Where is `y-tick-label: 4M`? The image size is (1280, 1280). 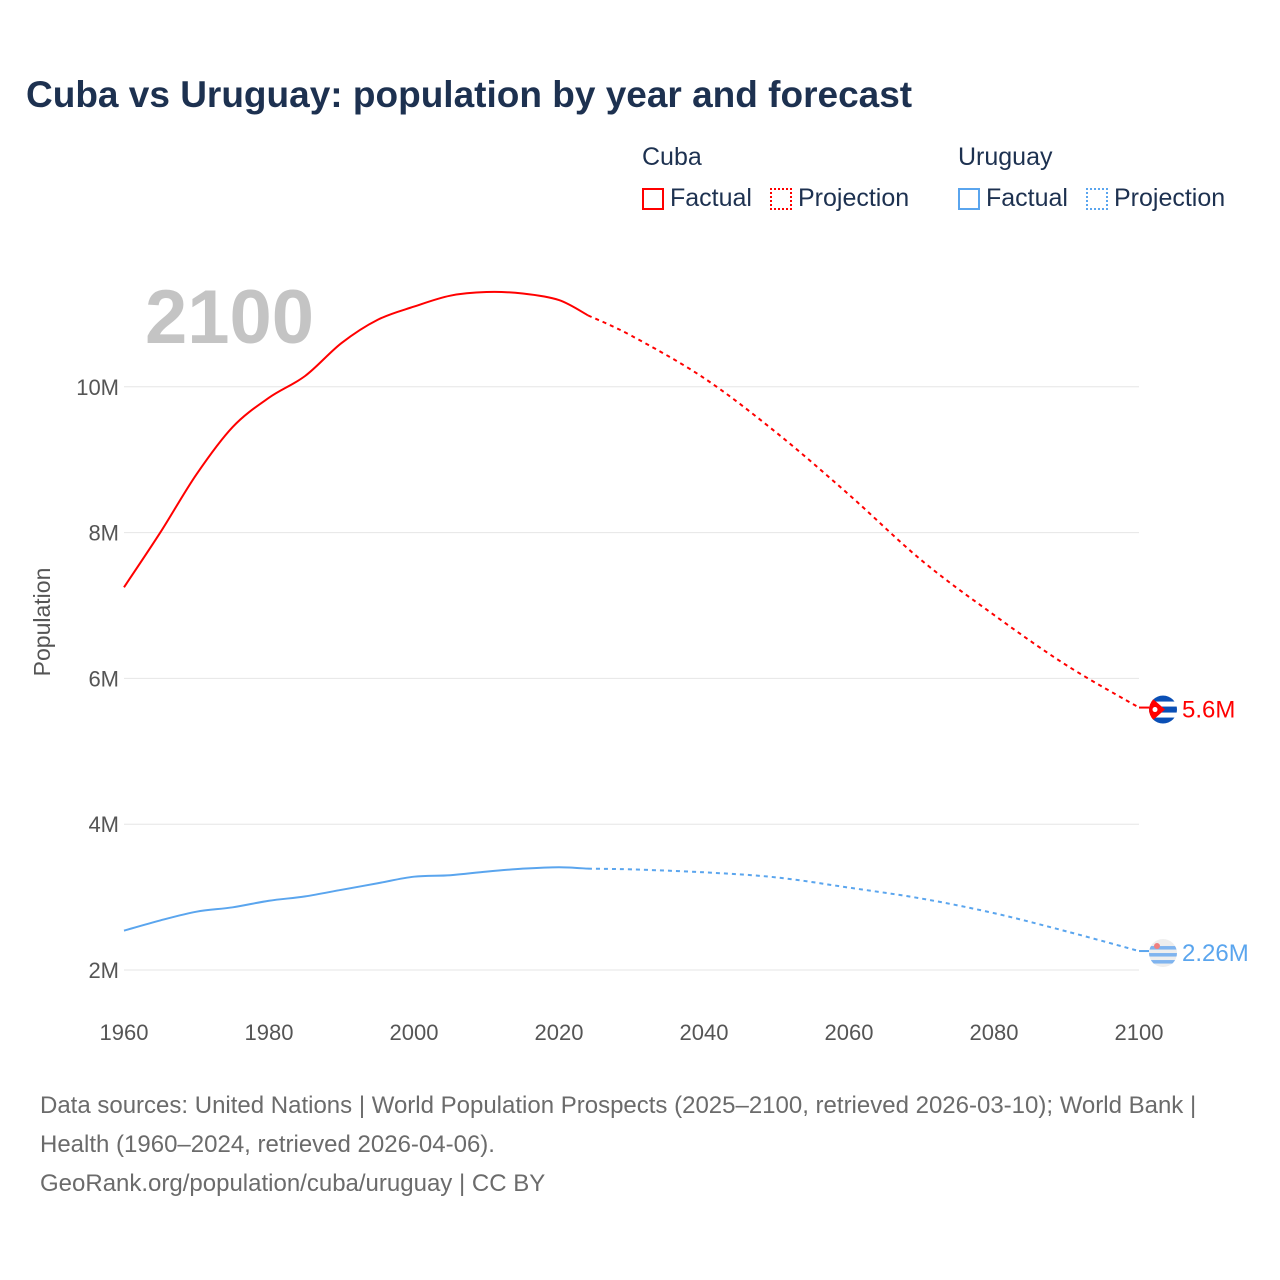 y-tick-label: 4M is located at coordinates (103, 824).